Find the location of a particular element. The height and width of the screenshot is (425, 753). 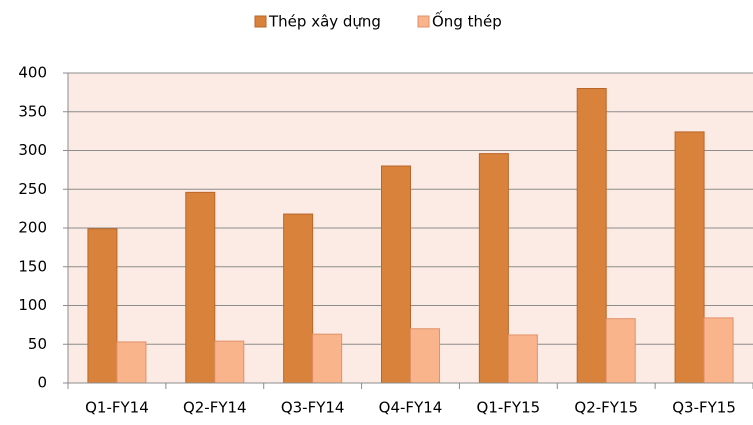

legend-label: Thép xây dựng is located at coordinates (324, 22).